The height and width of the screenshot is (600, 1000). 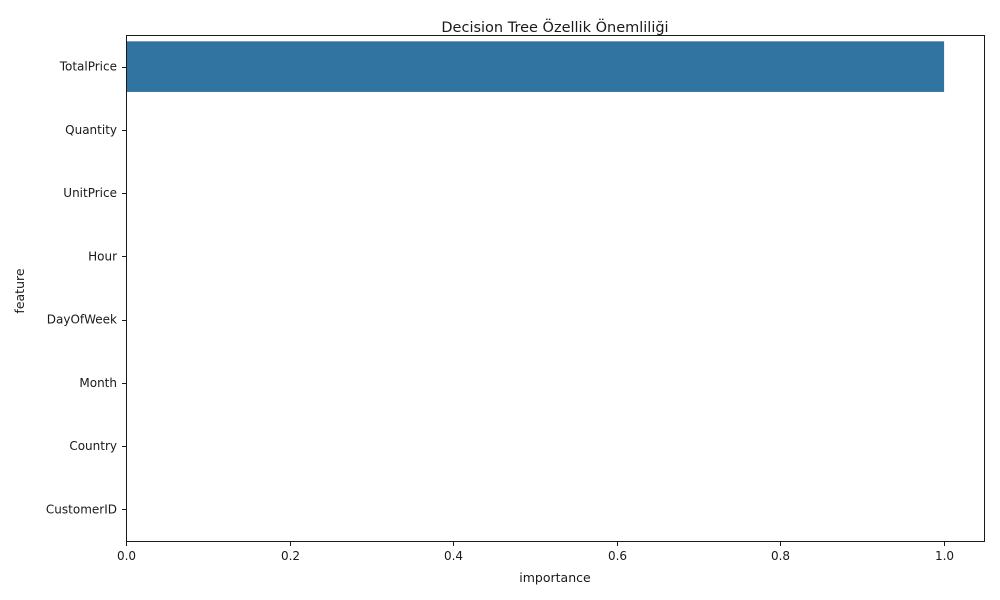 I want to click on y-tick-label: CustomerID, so click(x=81, y=509).